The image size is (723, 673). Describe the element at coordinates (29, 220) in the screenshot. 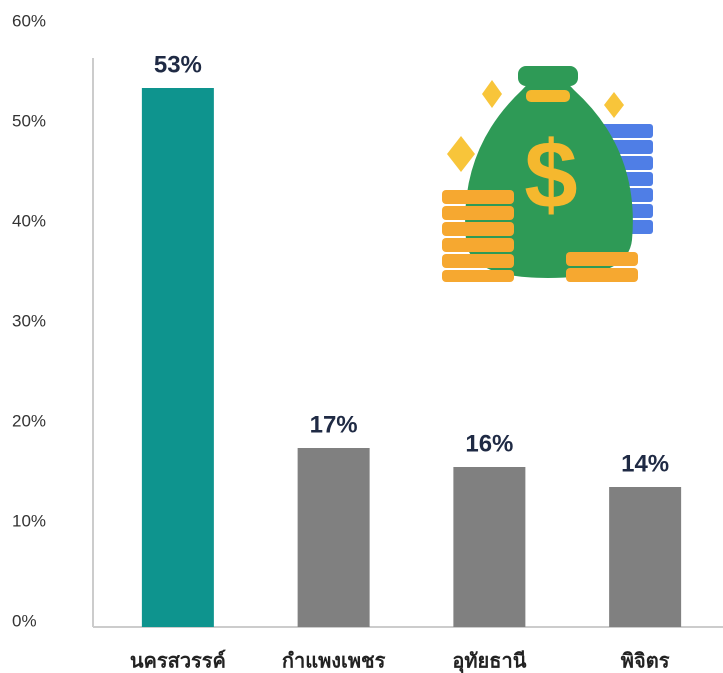

I see `y-tick-label: 40%` at that location.